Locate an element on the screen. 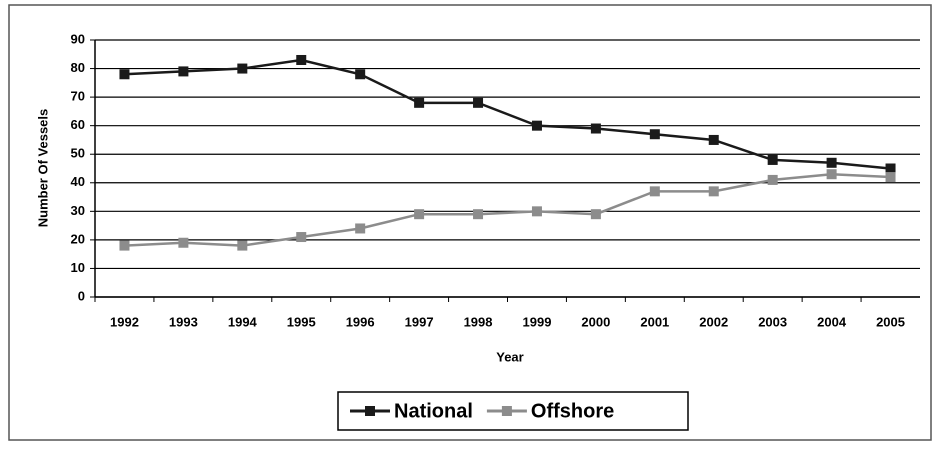 This screenshot has height=450, width=938. x-tick-label: 2005 is located at coordinates (890, 321).